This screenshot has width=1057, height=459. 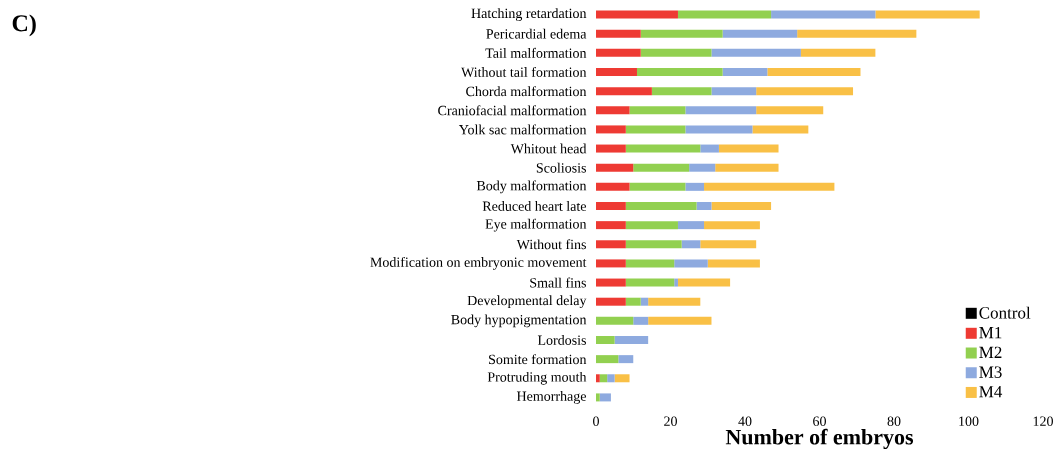 What do you see at coordinates (529, 14) in the screenshot?
I see `y-tick-label: Hatching retardation` at bounding box center [529, 14].